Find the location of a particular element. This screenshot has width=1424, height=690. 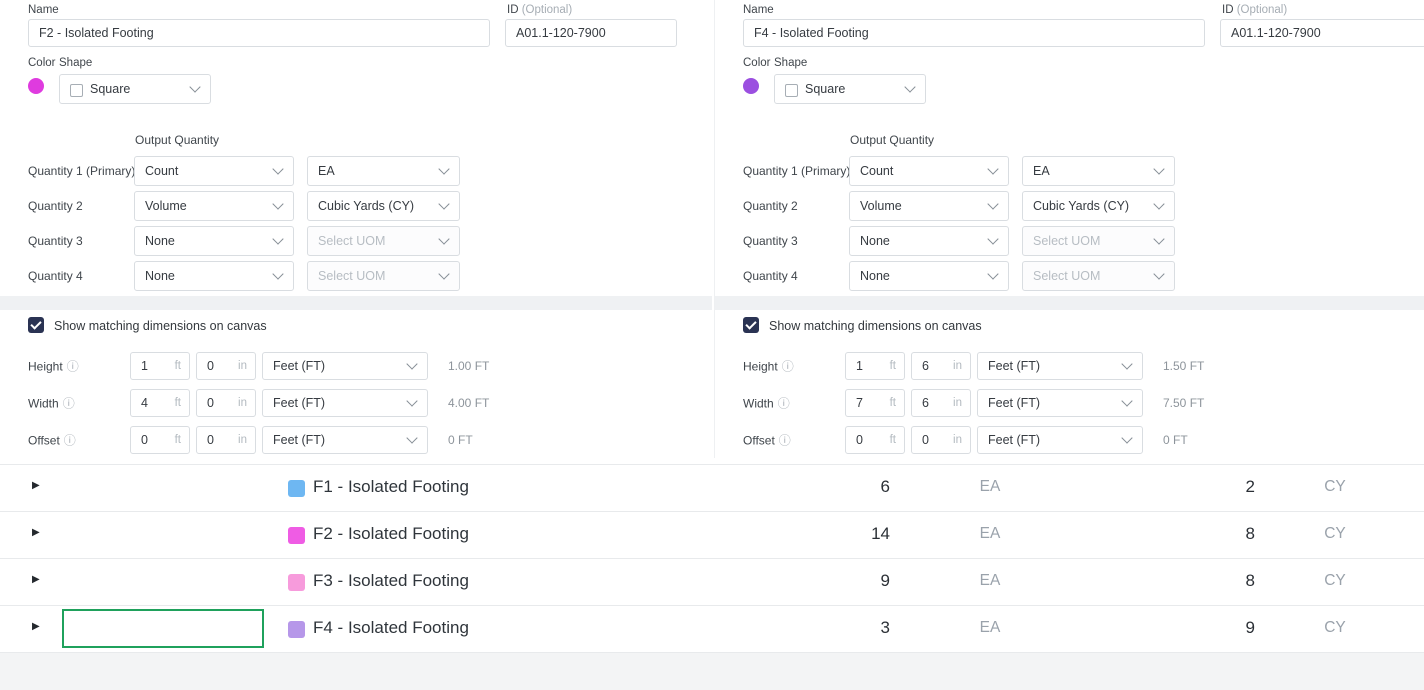

quantity-2-label: Quantity 2 is located at coordinates (55, 206).